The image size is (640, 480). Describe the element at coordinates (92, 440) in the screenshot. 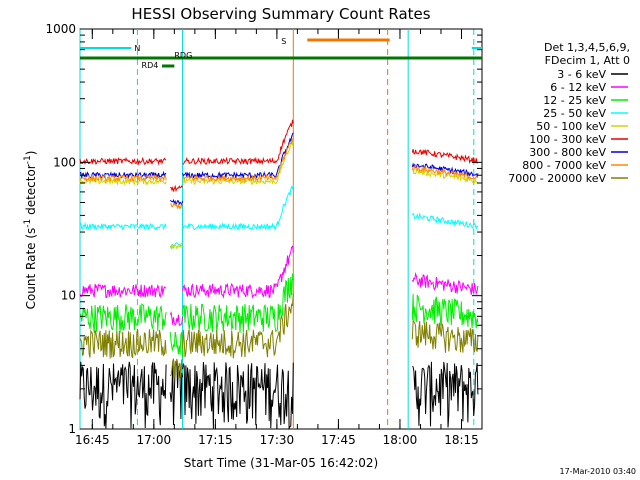

I see `x-tick-label: 16:45` at that location.